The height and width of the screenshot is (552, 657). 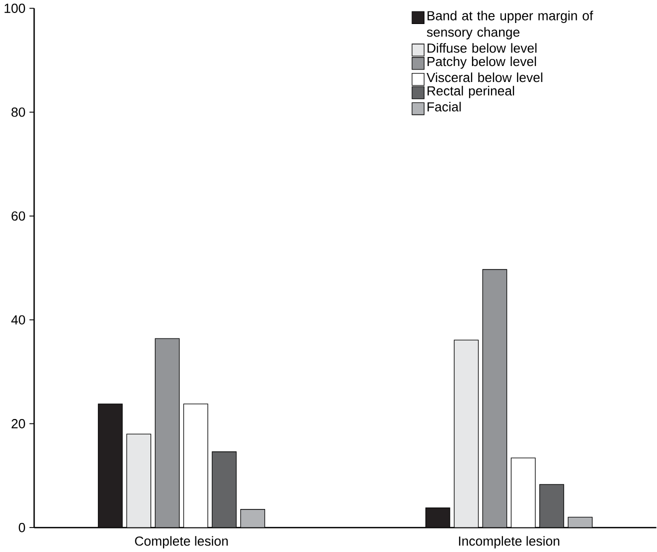 I want to click on y-tick-label: 40, so click(x=18, y=319).